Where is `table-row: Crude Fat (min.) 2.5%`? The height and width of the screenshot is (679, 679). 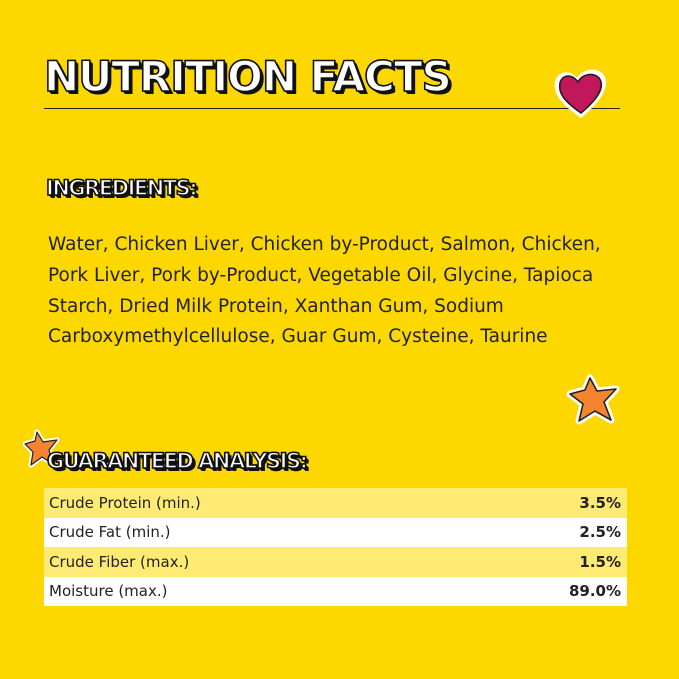 table-row: Crude Fat (min.) 2.5% is located at coordinates (335, 532).